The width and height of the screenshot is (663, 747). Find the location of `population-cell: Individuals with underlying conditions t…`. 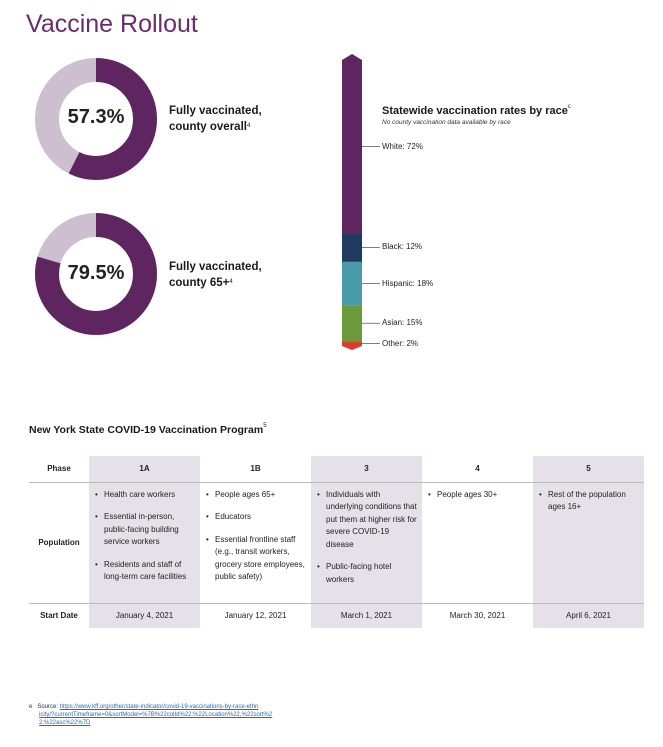

population-cell: Individuals with underlying conditions t… is located at coordinates (366, 542).